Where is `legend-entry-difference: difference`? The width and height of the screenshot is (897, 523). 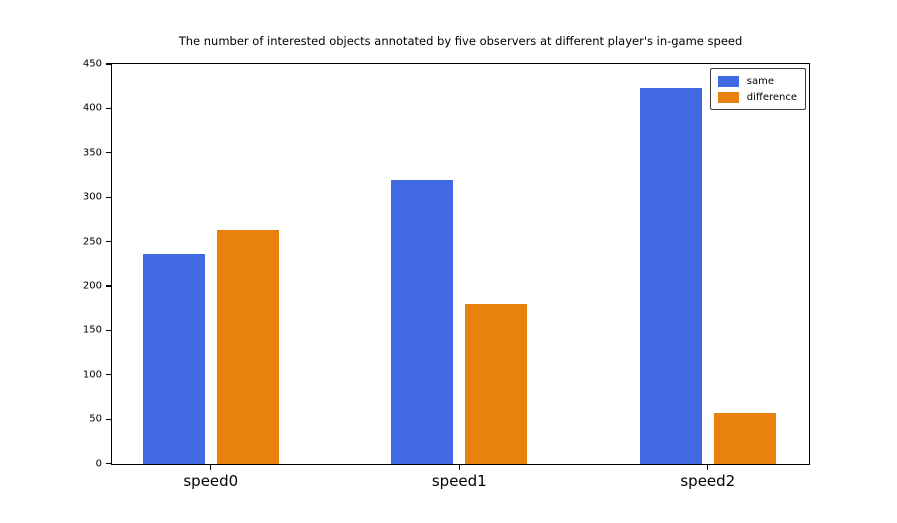 legend-entry-difference: difference is located at coordinates (757, 97).